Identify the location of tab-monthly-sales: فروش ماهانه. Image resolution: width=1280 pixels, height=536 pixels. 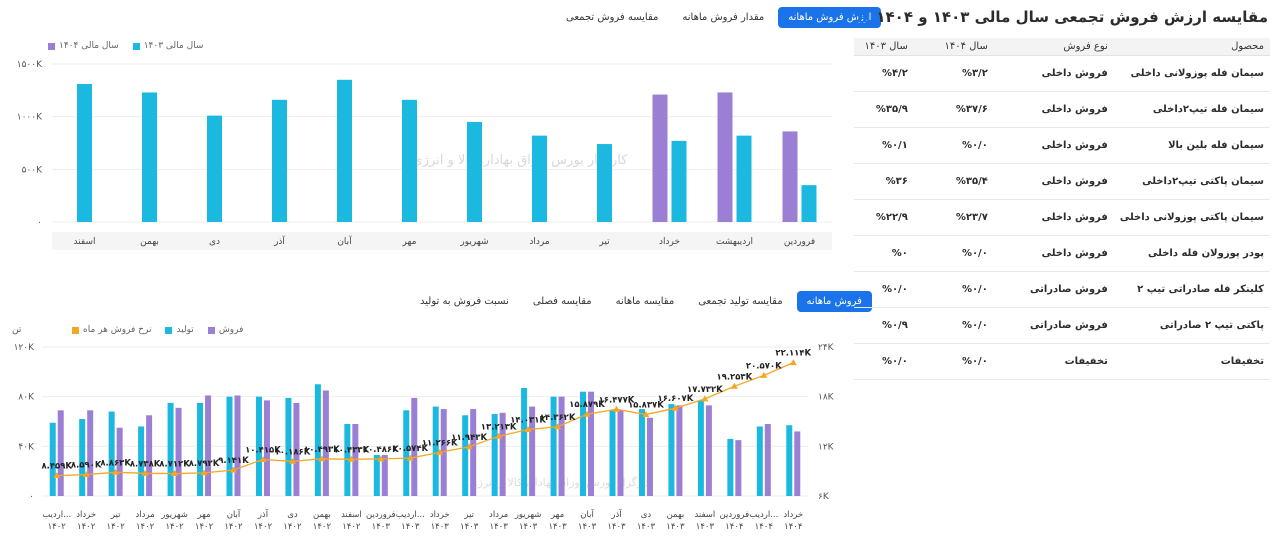
(834, 301).